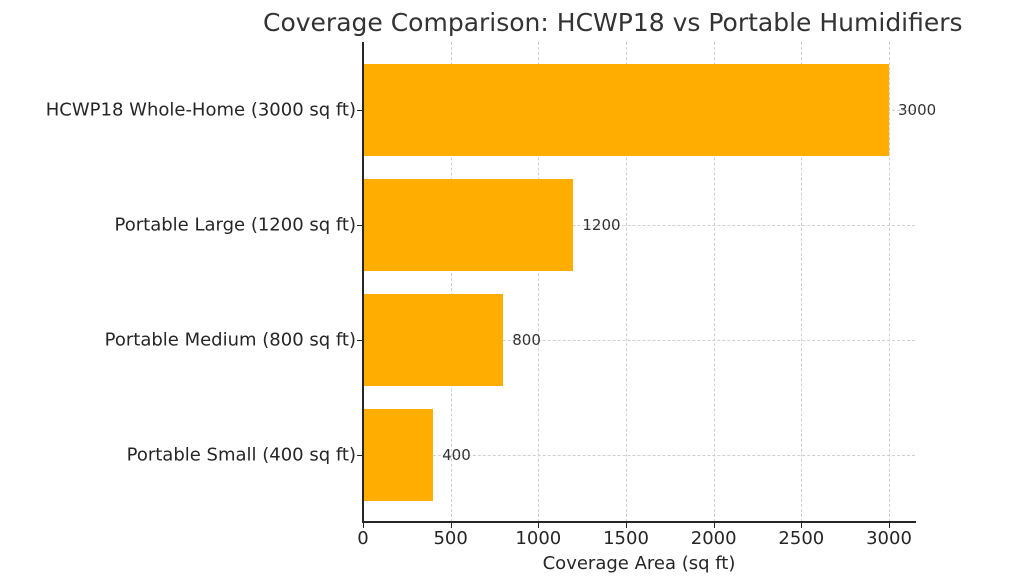 This screenshot has width=1024, height=587. Describe the element at coordinates (456, 455) in the screenshot. I see `bar-value-label: 400` at that location.